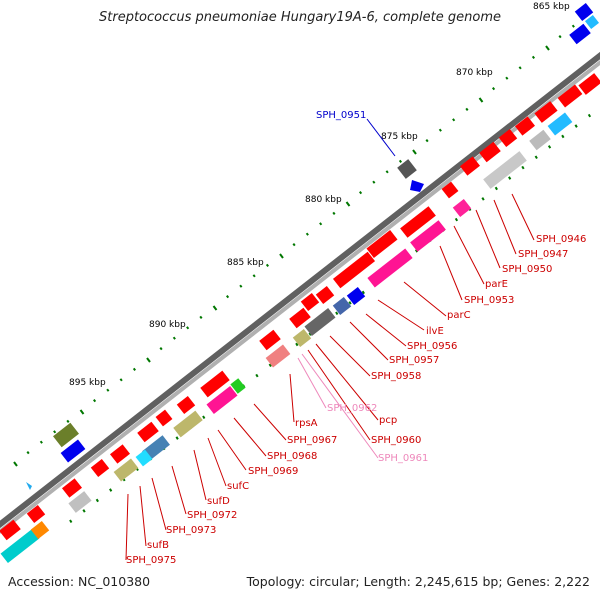 The height and width of the screenshot is (600, 600). Describe the element at coordinates (341, 115) in the screenshot. I see `gene-label-sph-0951: SPH_0951` at that location.